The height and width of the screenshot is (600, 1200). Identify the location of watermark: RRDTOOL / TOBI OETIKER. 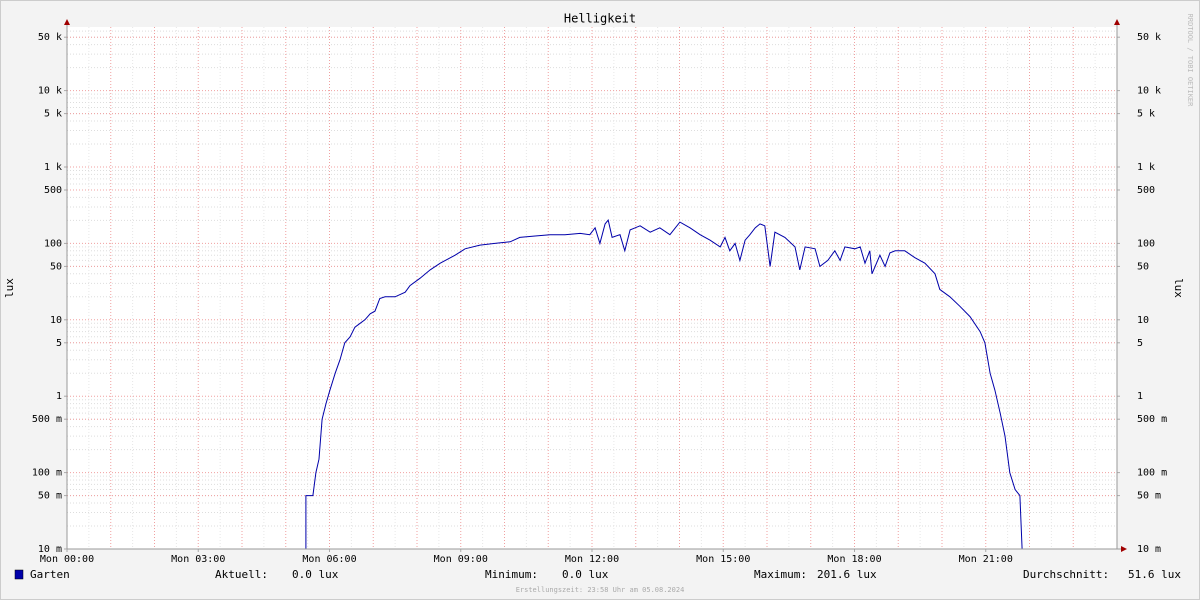
(1190, 61).